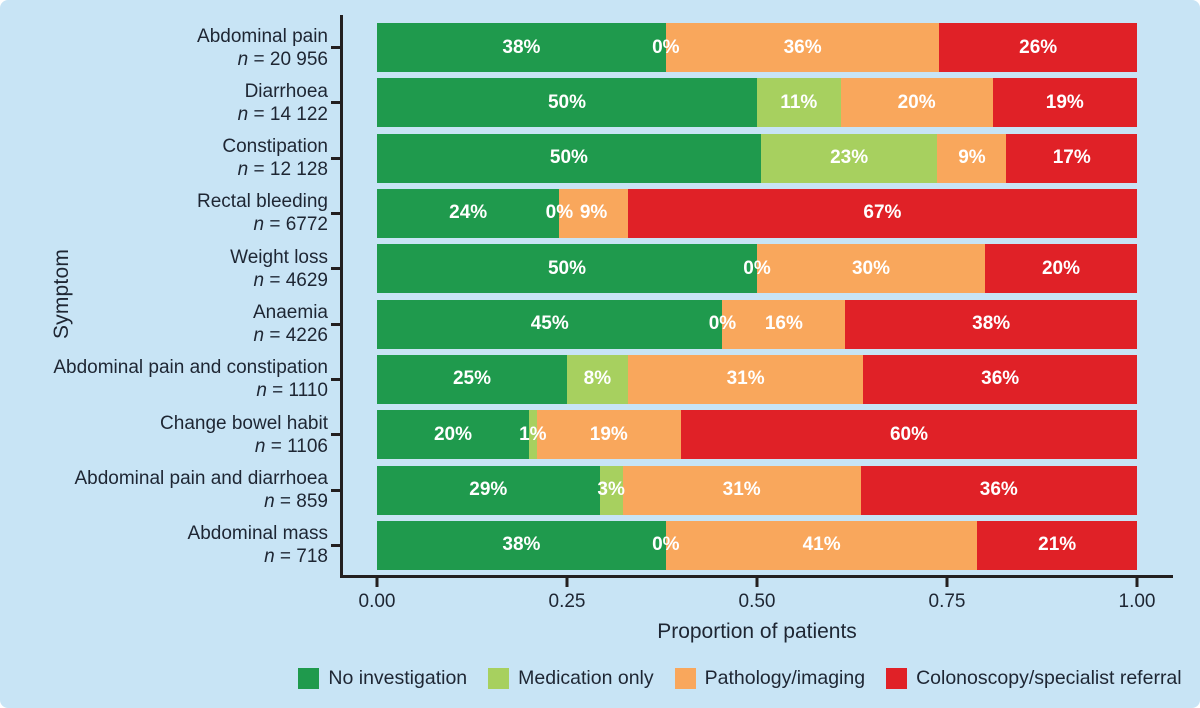 The image size is (1200, 708). Describe the element at coordinates (377, 601) in the screenshot. I see `x-tick-label: 0.00` at that location.